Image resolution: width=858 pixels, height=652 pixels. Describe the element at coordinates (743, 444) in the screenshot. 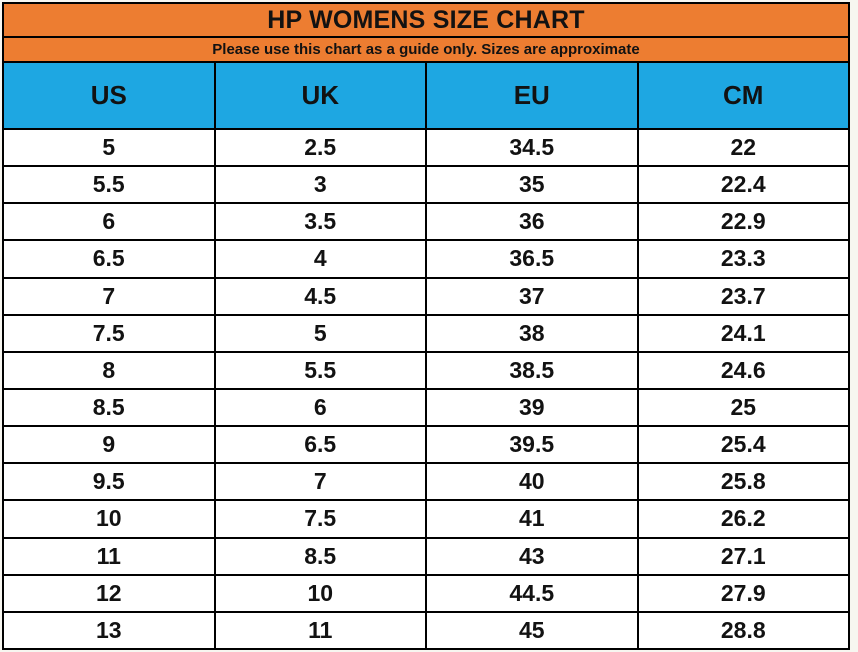

I see `table-cell: 25.4` at that location.